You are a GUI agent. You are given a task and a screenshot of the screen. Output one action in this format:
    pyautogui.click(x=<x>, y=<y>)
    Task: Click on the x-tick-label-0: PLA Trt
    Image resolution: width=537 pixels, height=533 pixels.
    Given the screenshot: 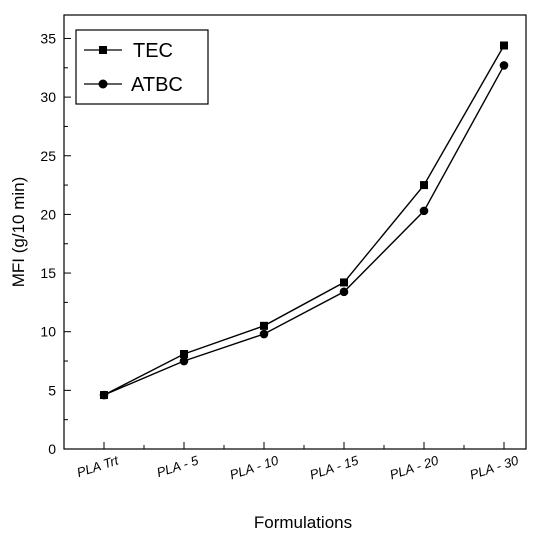 What is the action you would take?
    pyautogui.click(x=98, y=466)
    